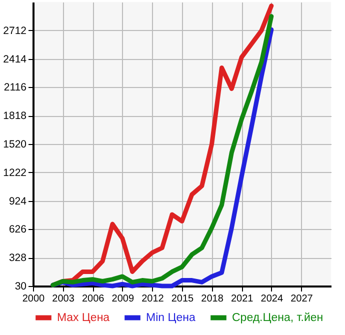 The width and height of the screenshot is (345, 335). Describe the element at coordinates (15, 144) in the screenshot. I see `y-tick-label: 1520` at that location.